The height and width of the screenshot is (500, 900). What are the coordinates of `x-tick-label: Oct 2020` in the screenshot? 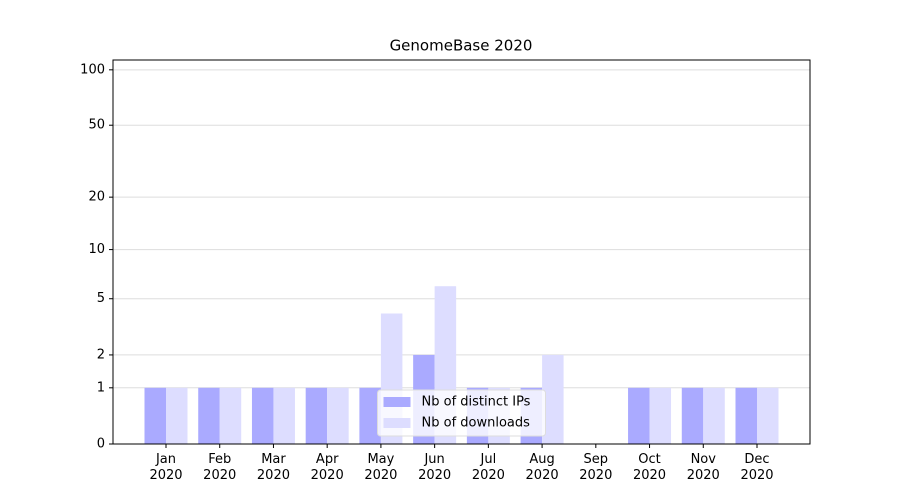 It's located at (649, 467).